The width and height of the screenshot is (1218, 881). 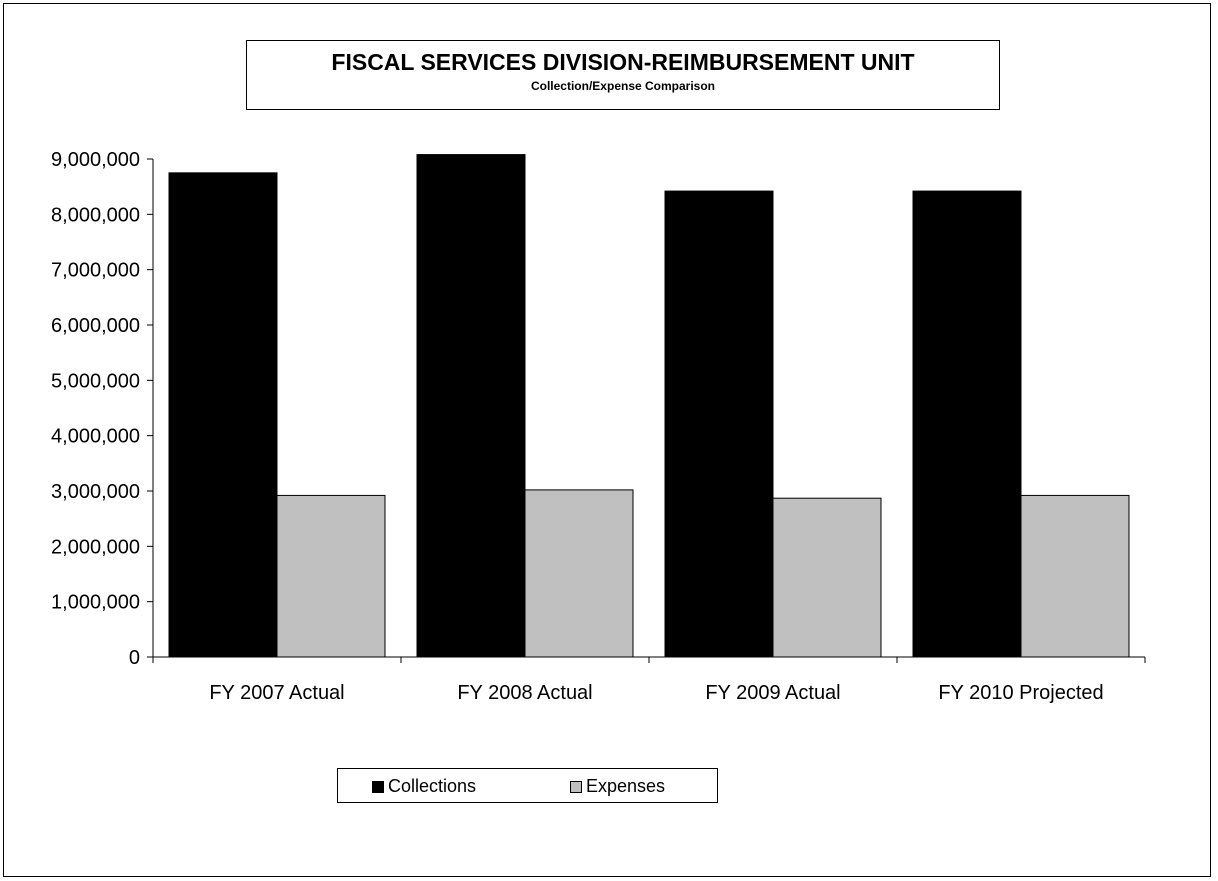 What do you see at coordinates (95, 492) in the screenshot?
I see `y-tick-label: 3,000,000` at bounding box center [95, 492].